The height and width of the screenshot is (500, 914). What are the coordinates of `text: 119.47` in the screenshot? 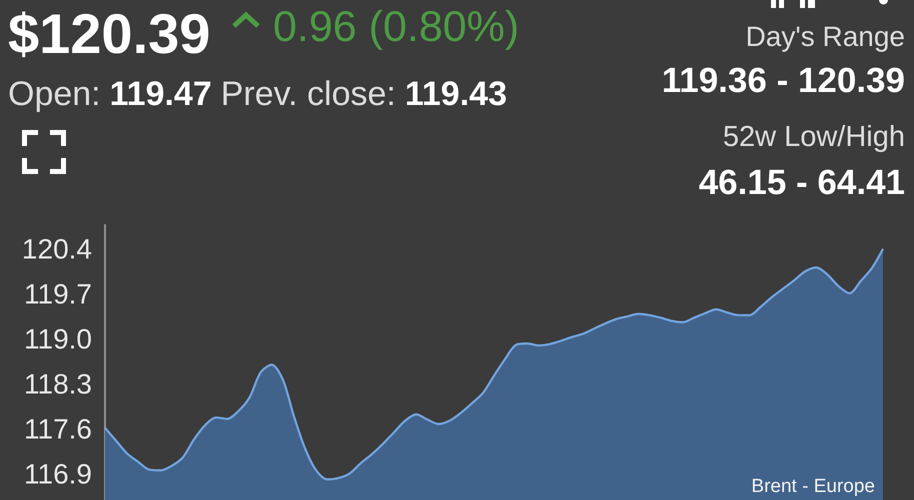 It's located at (161, 94).